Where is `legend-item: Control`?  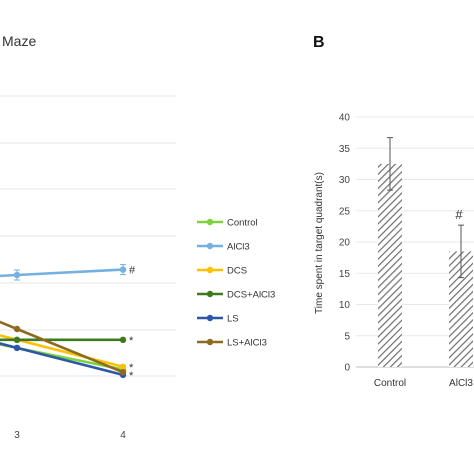
legend-item: Control is located at coordinates (227, 223).